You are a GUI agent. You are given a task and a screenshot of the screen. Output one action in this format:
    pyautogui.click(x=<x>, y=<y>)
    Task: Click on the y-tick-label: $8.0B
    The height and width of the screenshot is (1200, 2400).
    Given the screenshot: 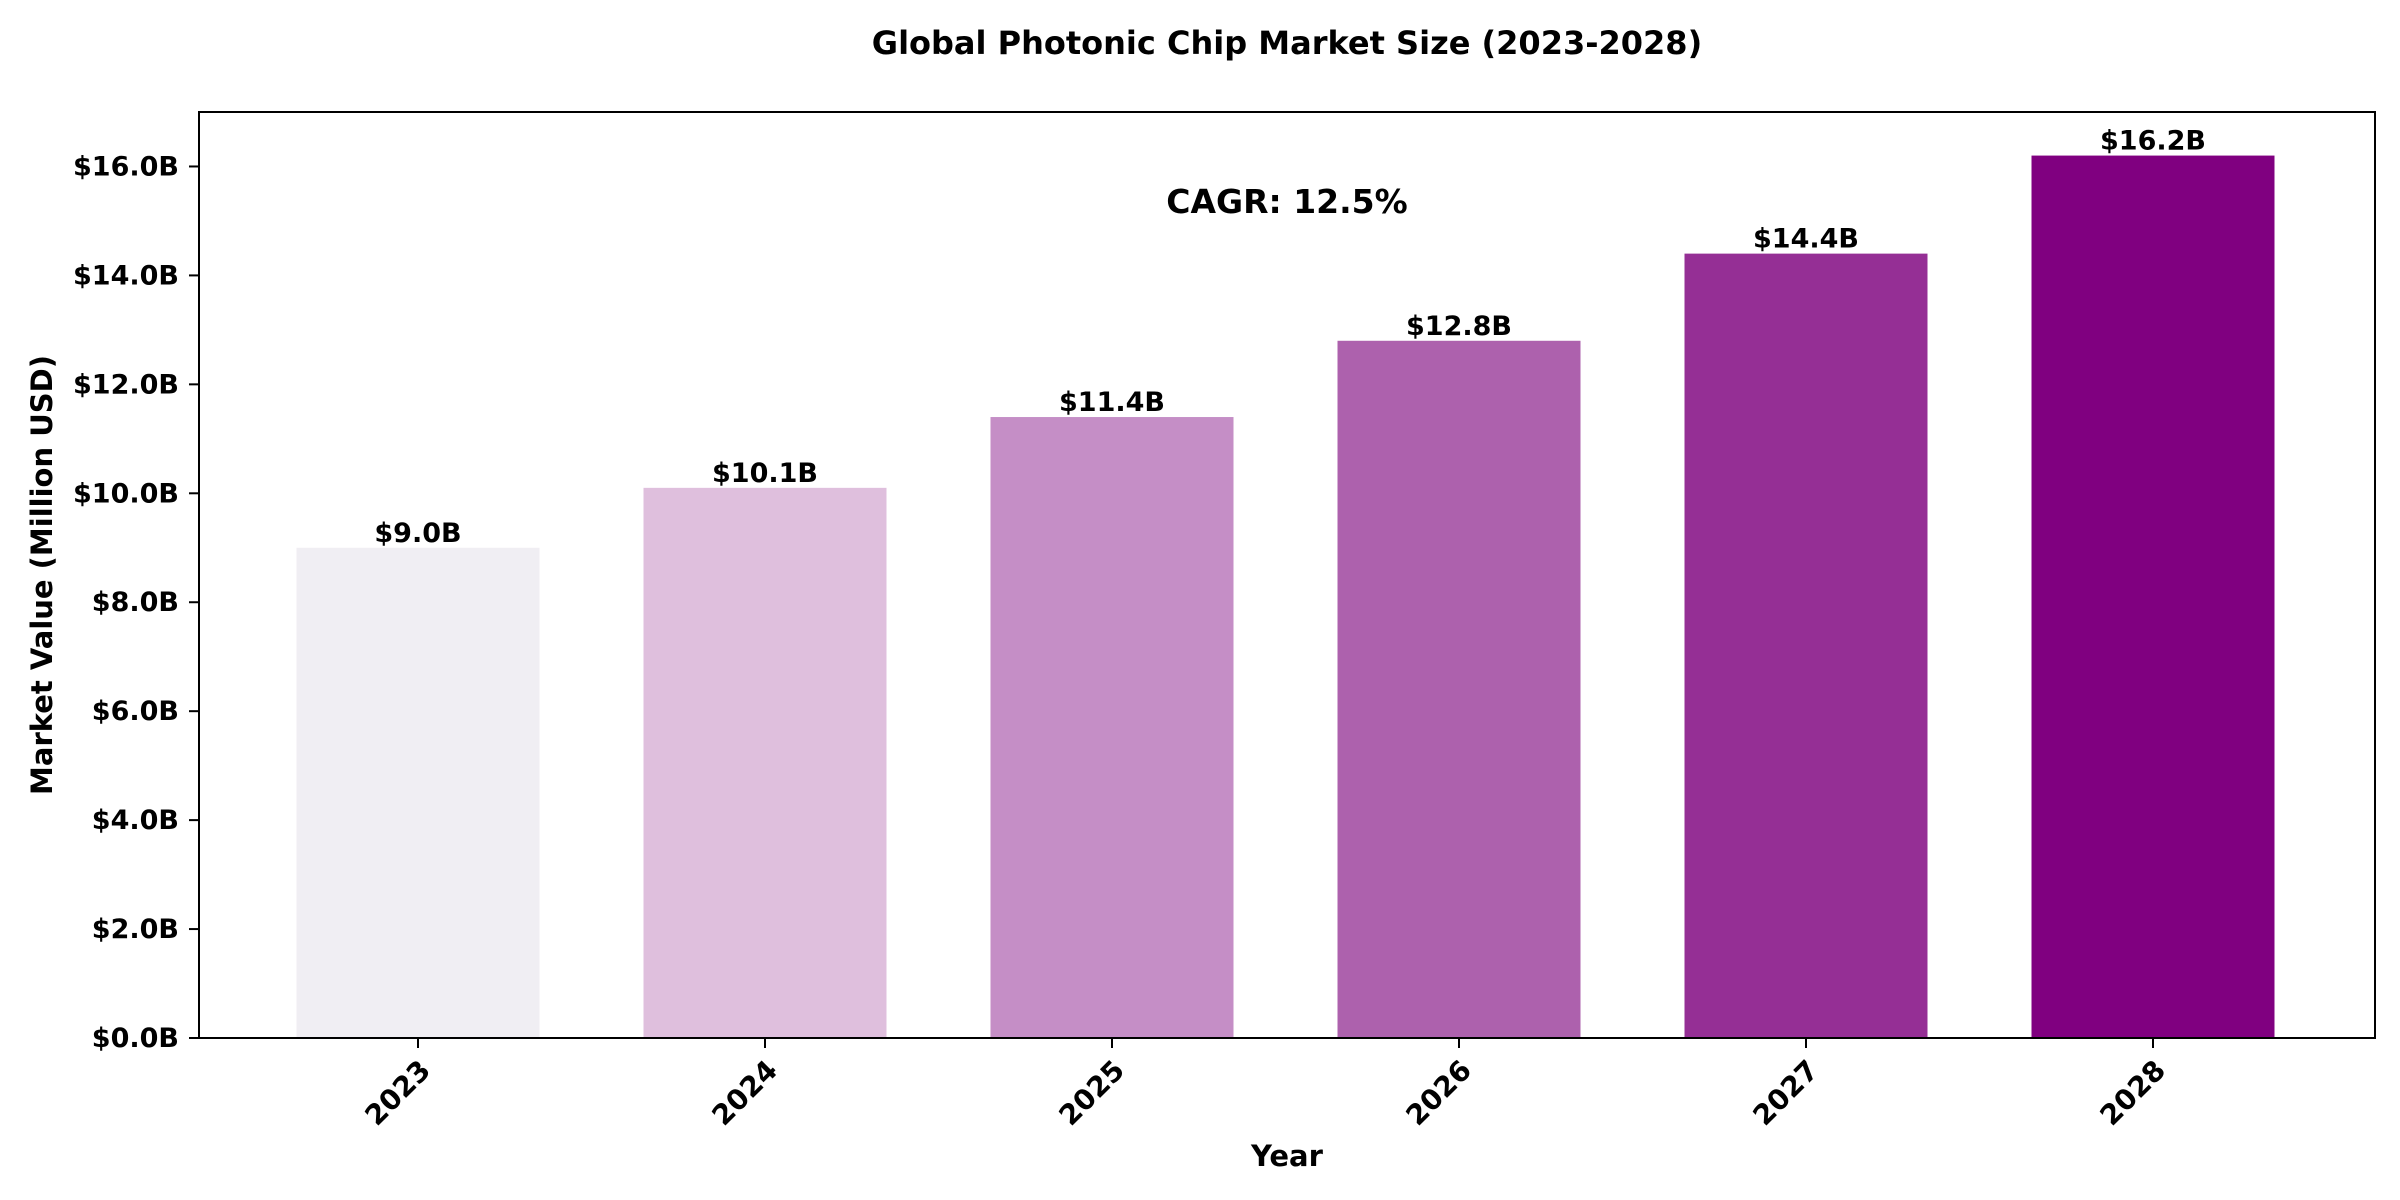 What is the action you would take?
    pyautogui.click(x=135, y=602)
    